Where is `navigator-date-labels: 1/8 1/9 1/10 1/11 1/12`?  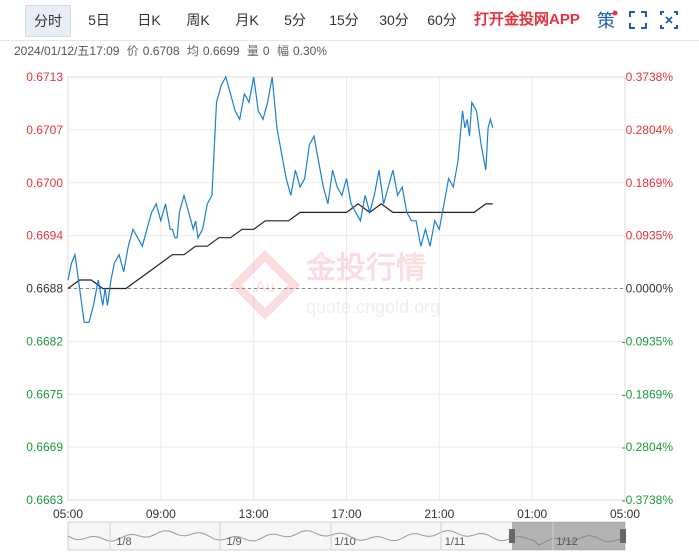 navigator-date-labels: 1/8 1/9 1/10 1/11 1/12 is located at coordinates (343, 536).